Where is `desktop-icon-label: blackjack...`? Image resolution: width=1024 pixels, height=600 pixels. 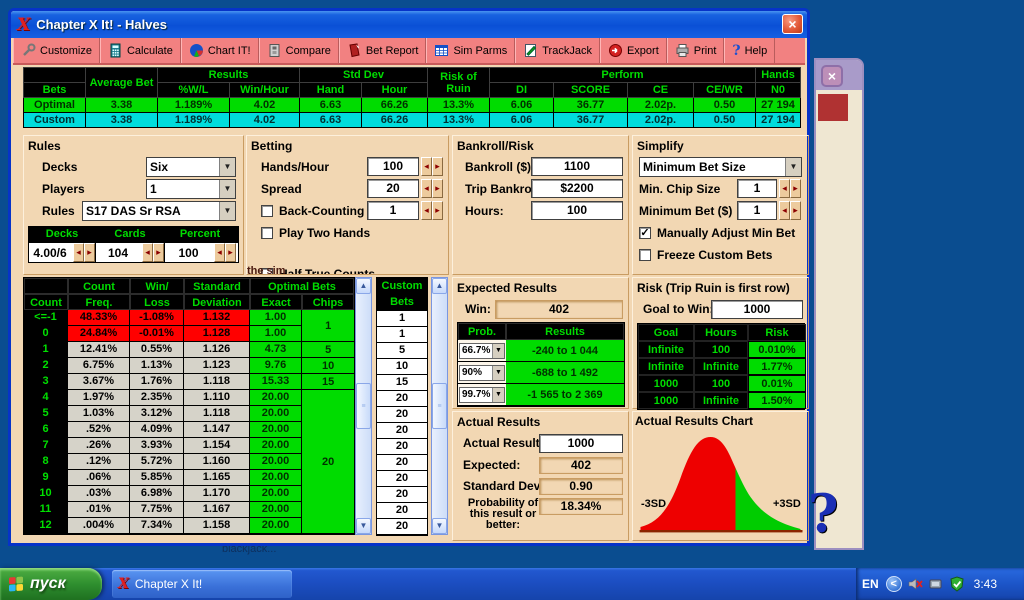
desktop-icon-label: blackjack... is located at coordinates (249, 549).